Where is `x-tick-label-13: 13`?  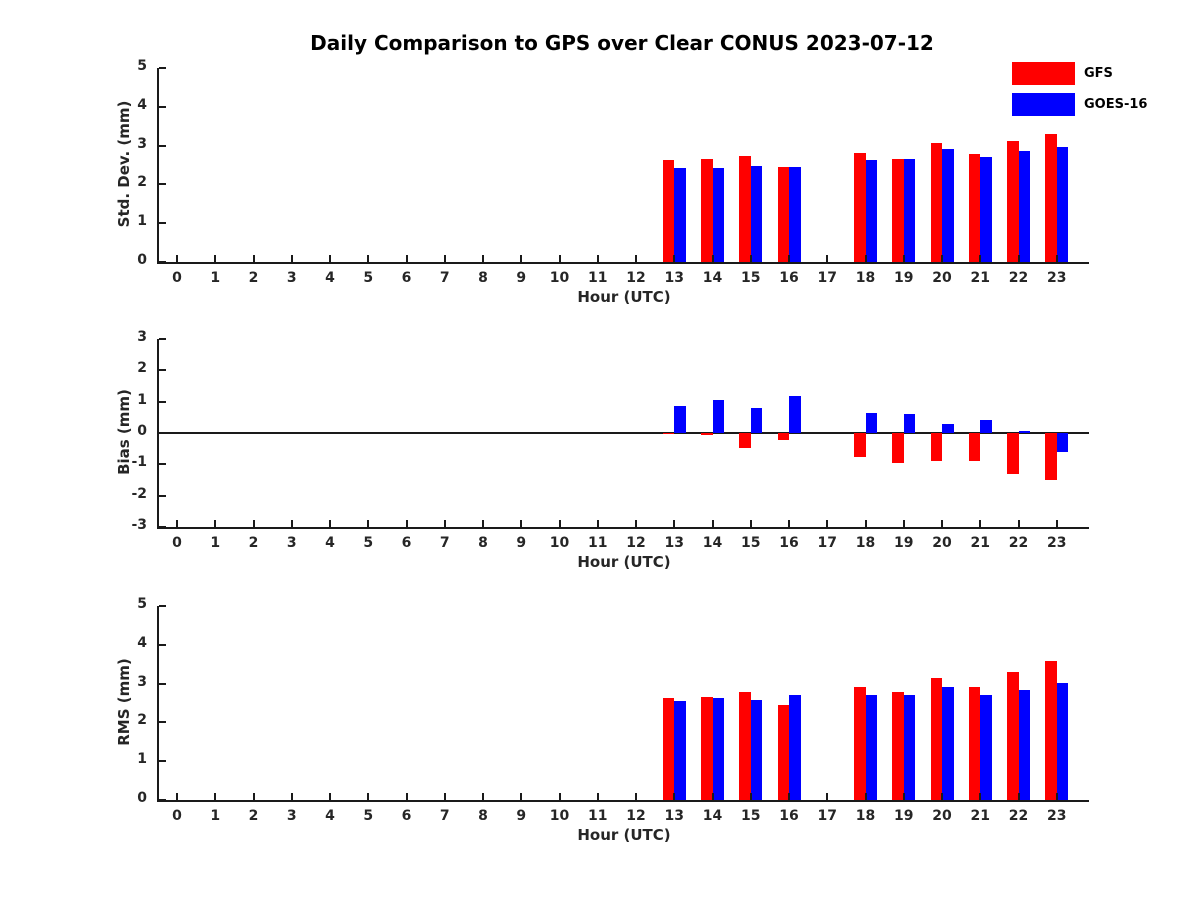
x-tick-label-13: 13 is located at coordinates (674, 543).